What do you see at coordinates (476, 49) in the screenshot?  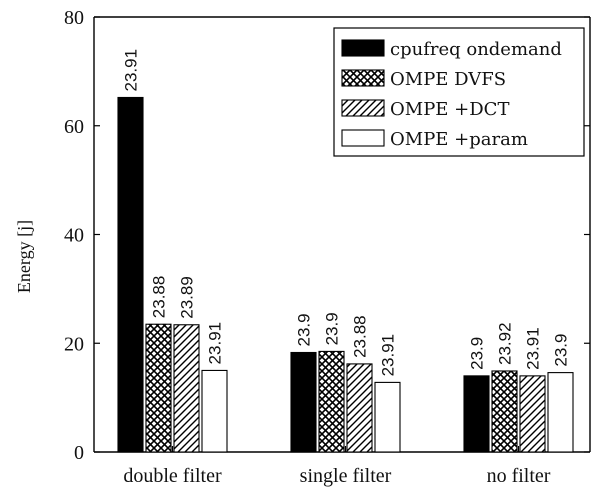 I see `legend-label: cpufreq ondemand` at bounding box center [476, 49].